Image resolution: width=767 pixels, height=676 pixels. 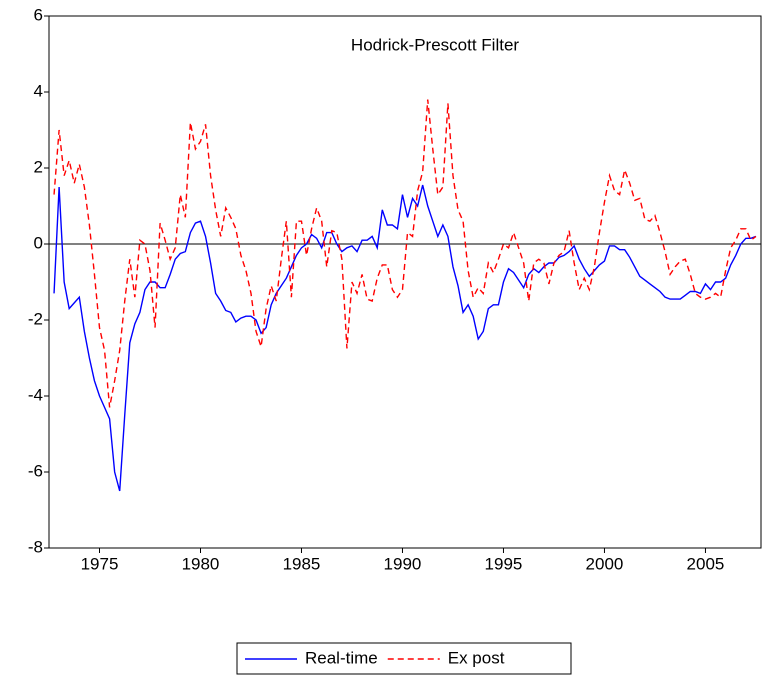 What do you see at coordinates (504, 563) in the screenshot?
I see `x-tick-label: 1995` at bounding box center [504, 563].